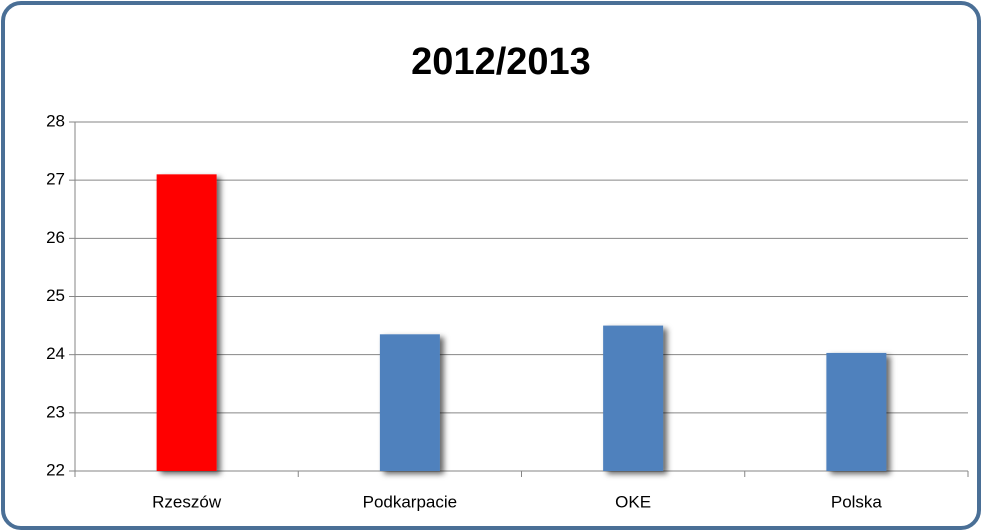 The height and width of the screenshot is (531, 982). What do you see at coordinates (55, 411) in the screenshot?
I see `y-tick-label: 23` at bounding box center [55, 411].